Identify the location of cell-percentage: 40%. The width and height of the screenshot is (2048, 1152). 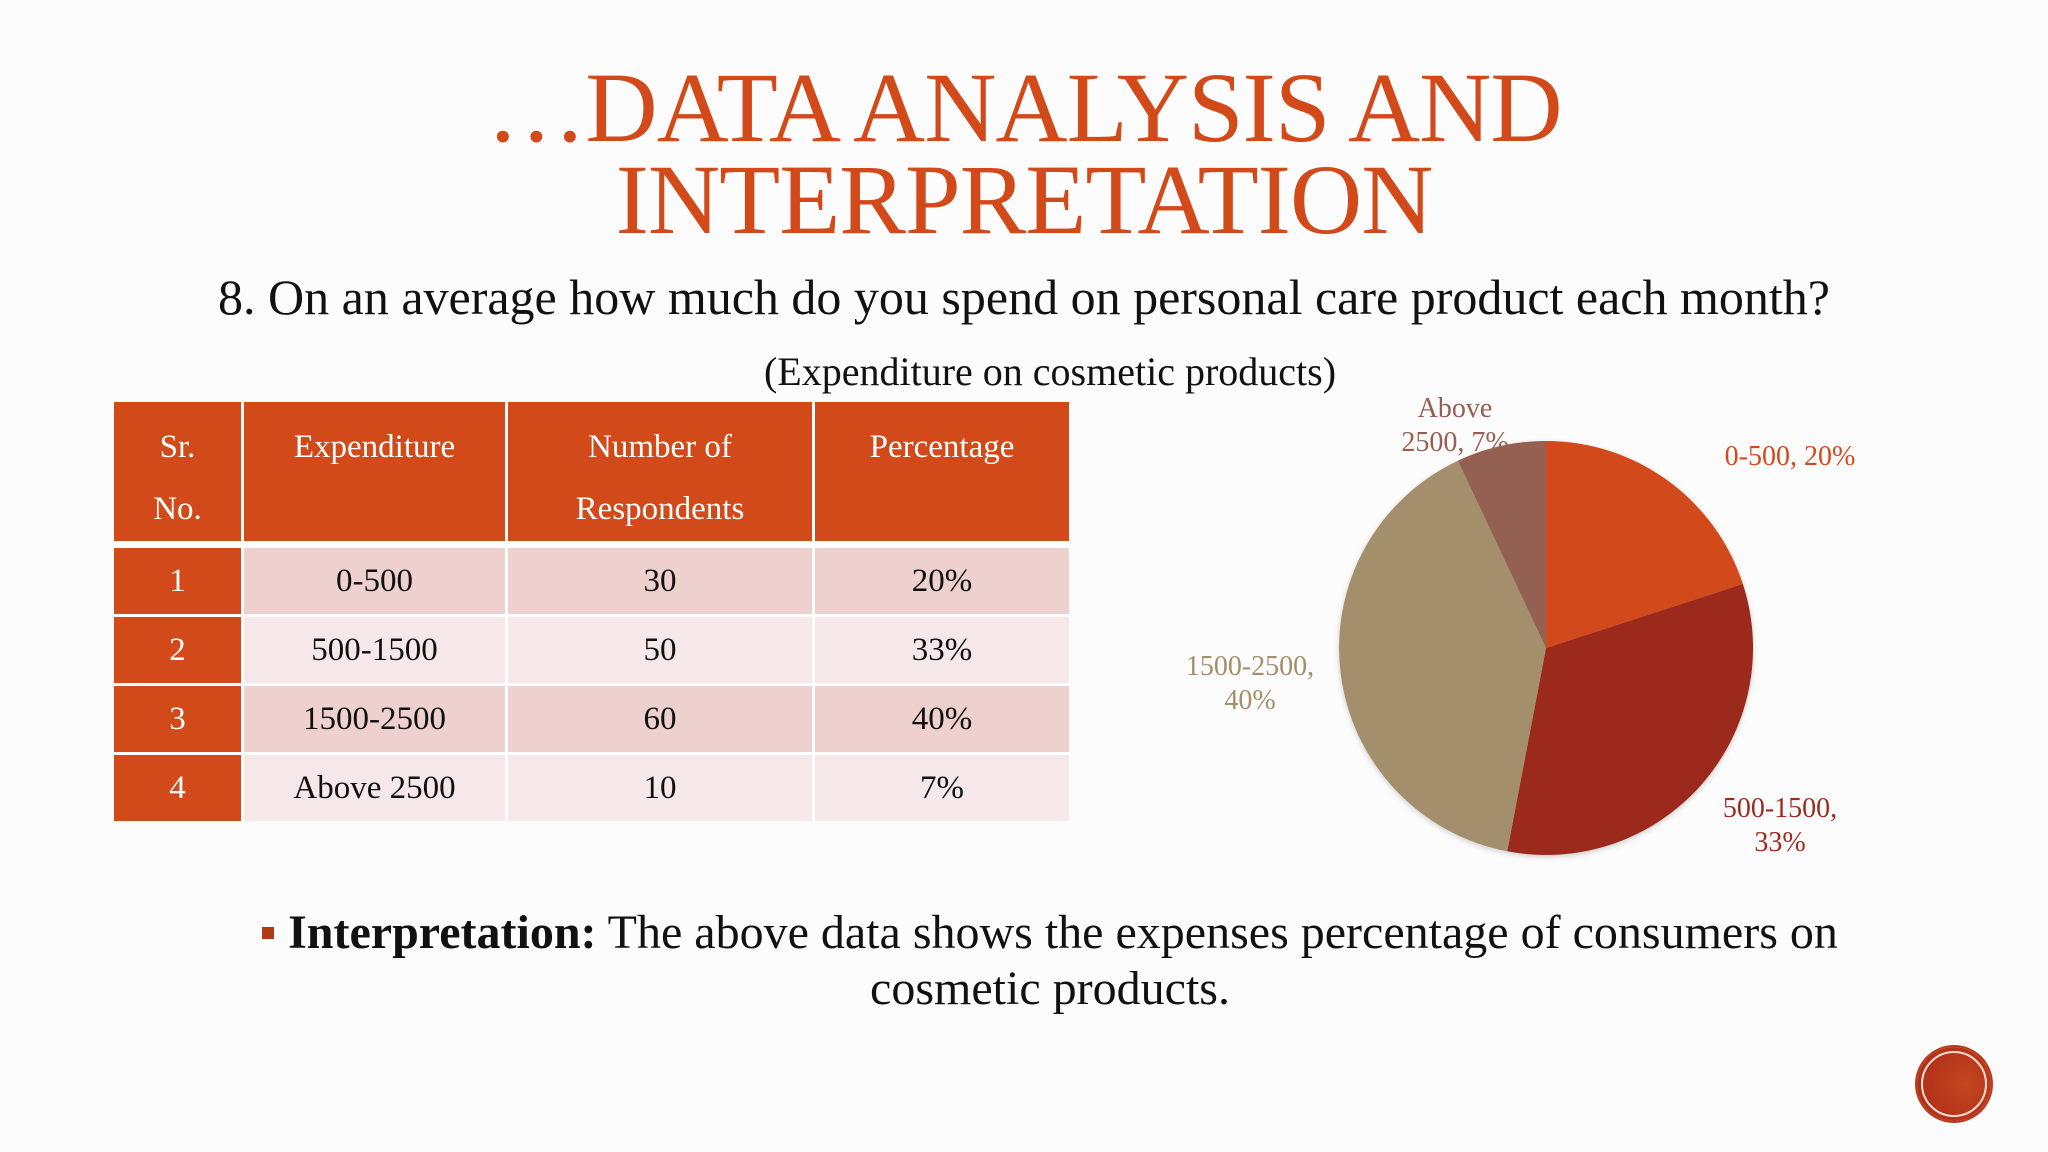
(942, 717).